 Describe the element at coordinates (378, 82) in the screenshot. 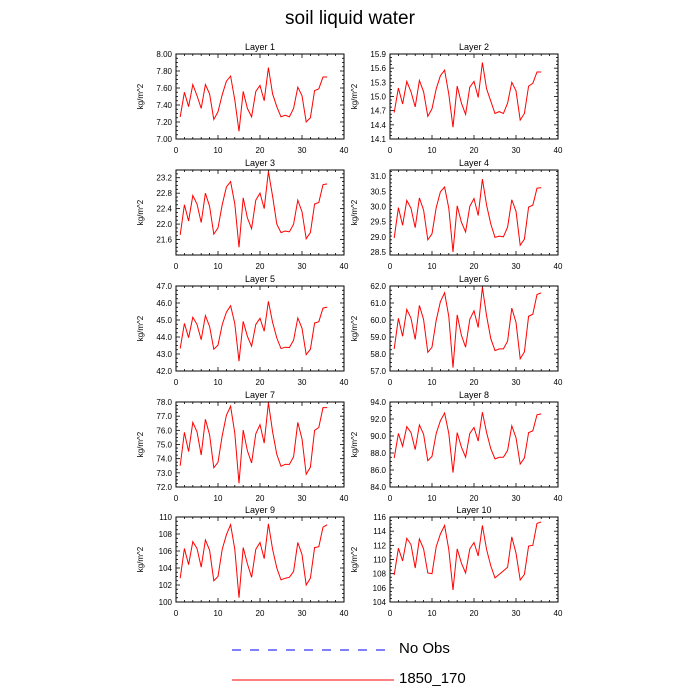

I see `y-tick-label: 15.3` at that location.